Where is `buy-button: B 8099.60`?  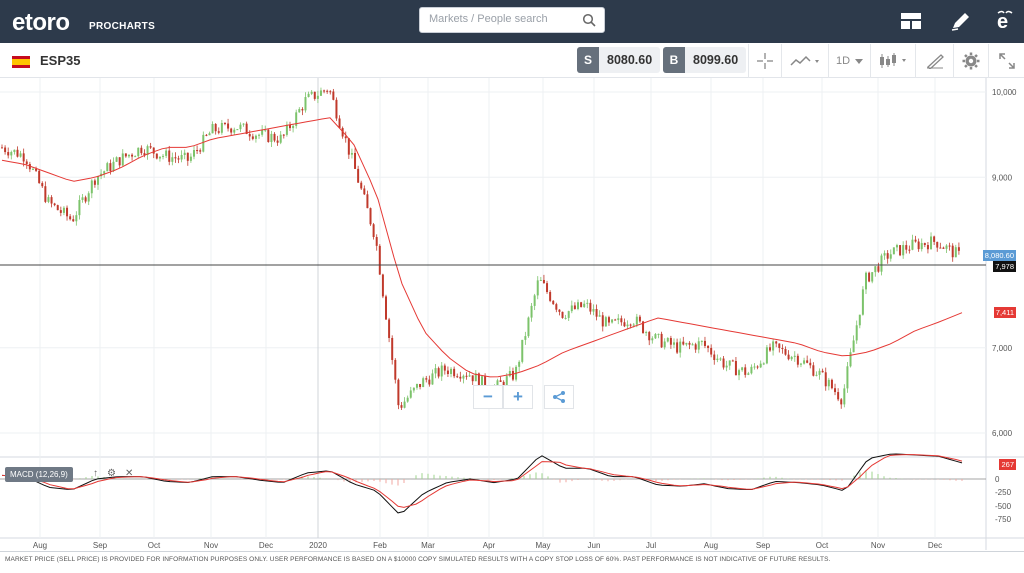 buy-button: B 8099.60 is located at coordinates (705, 60).